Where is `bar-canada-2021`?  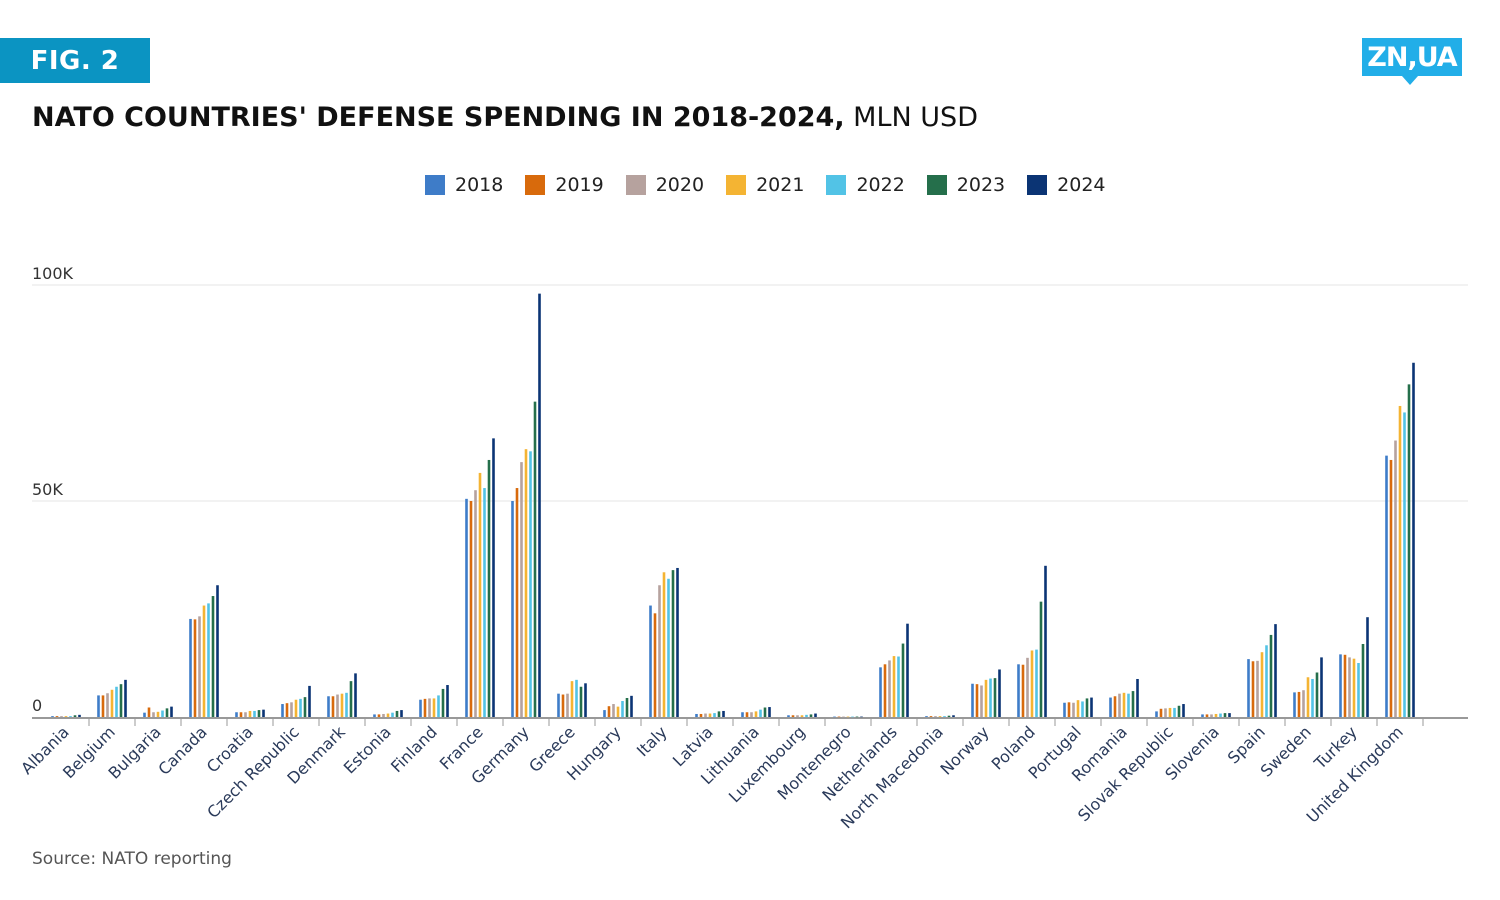
bar-canada-2021 is located at coordinates (204, 661).